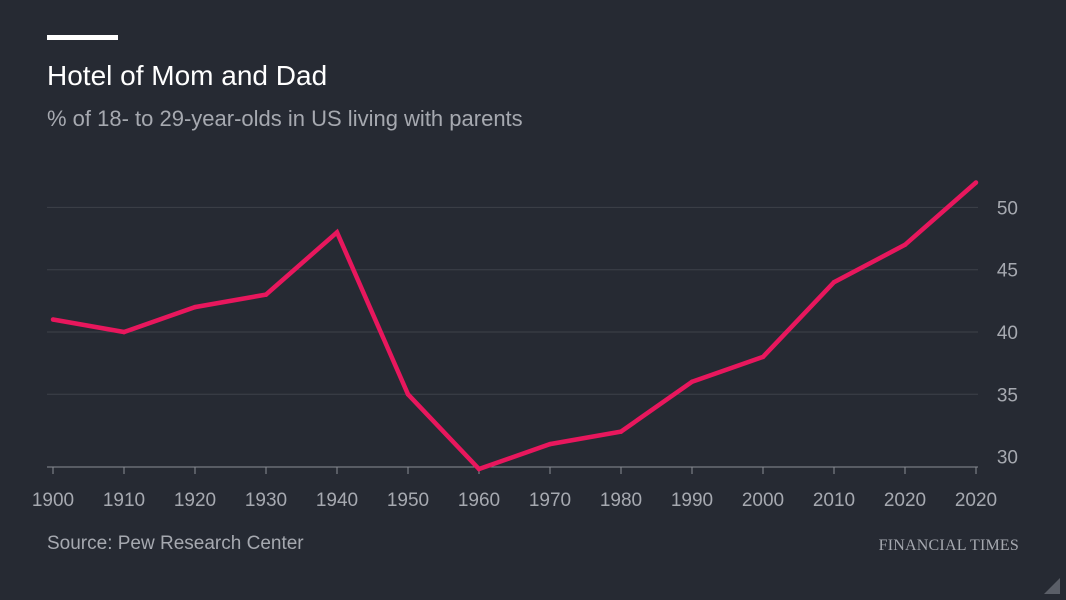 Image resolution: width=1066 pixels, height=600 pixels. I want to click on x-tick-label-1950: 1950, so click(408, 500).